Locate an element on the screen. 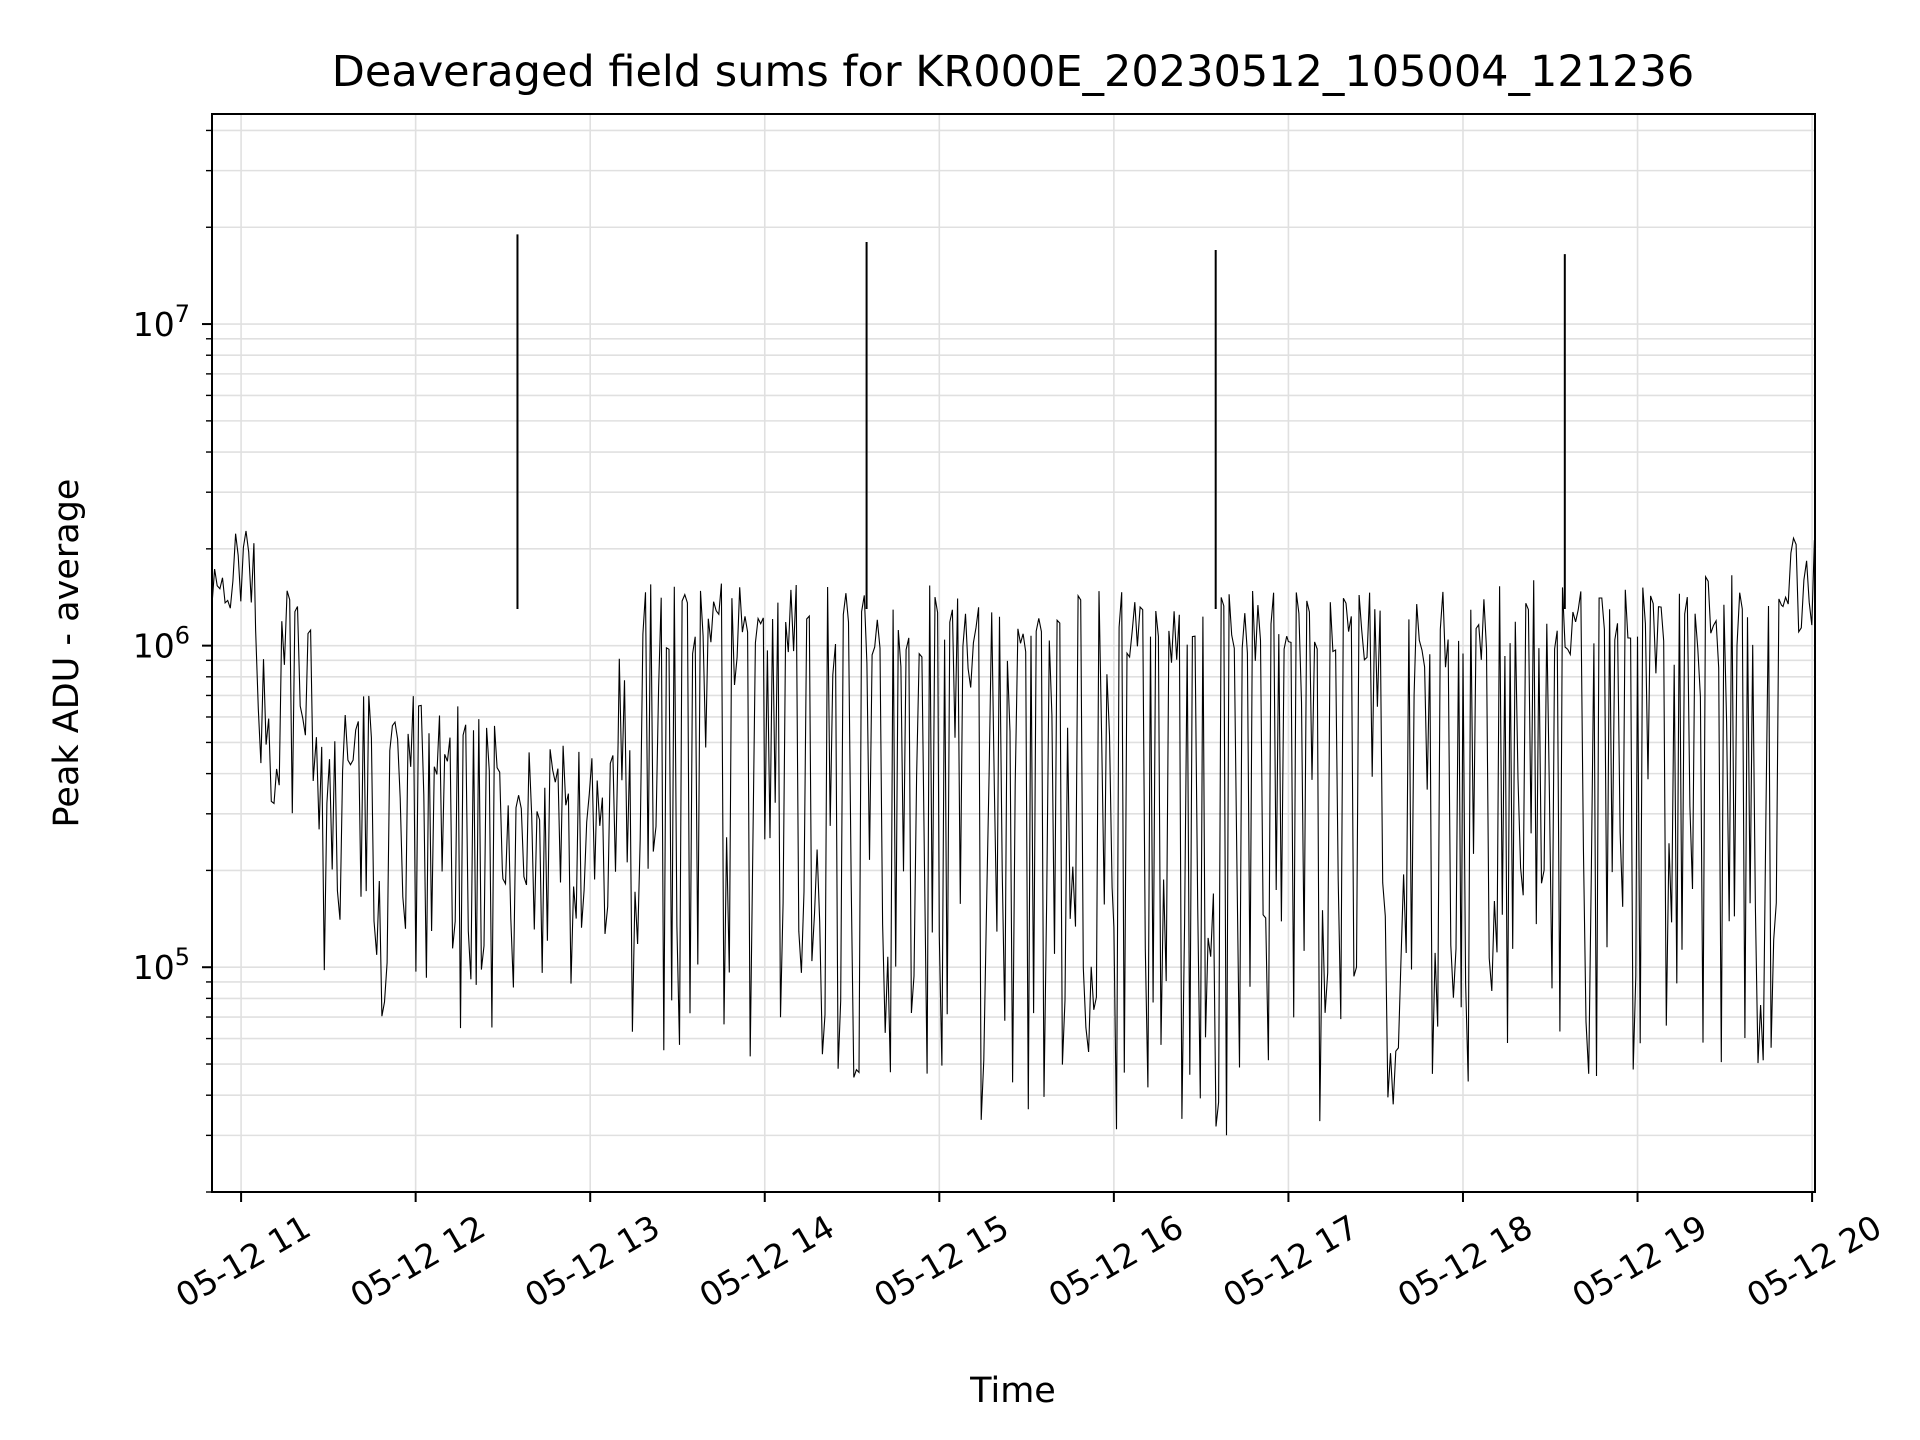 The width and height of the screenshot is (1920, 1440). x-axis-label: Time is located at coordinates (1012, 1391).